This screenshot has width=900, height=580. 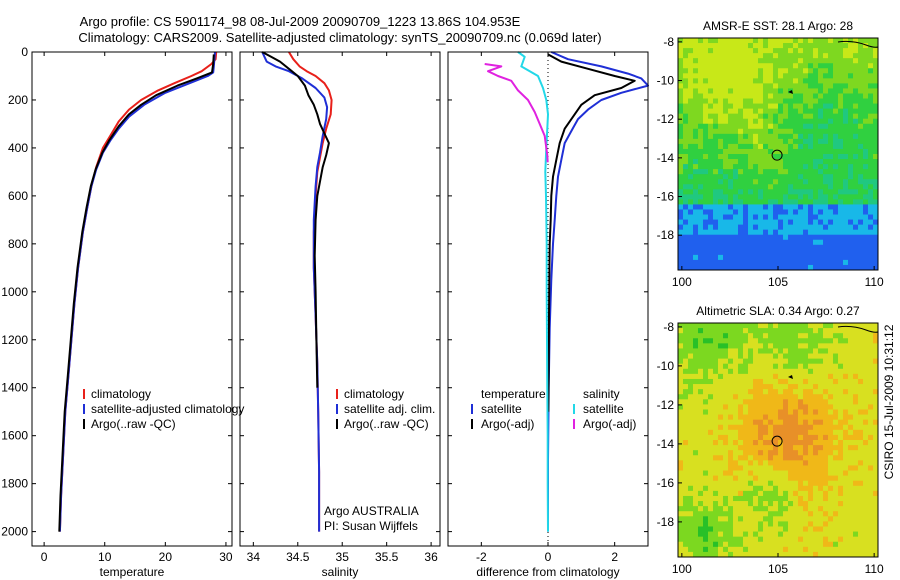 What do you see at coordinates (387, 557) in the screenshot?
I see `x-tick-label: 35.5` at bounding box center [387, 557].